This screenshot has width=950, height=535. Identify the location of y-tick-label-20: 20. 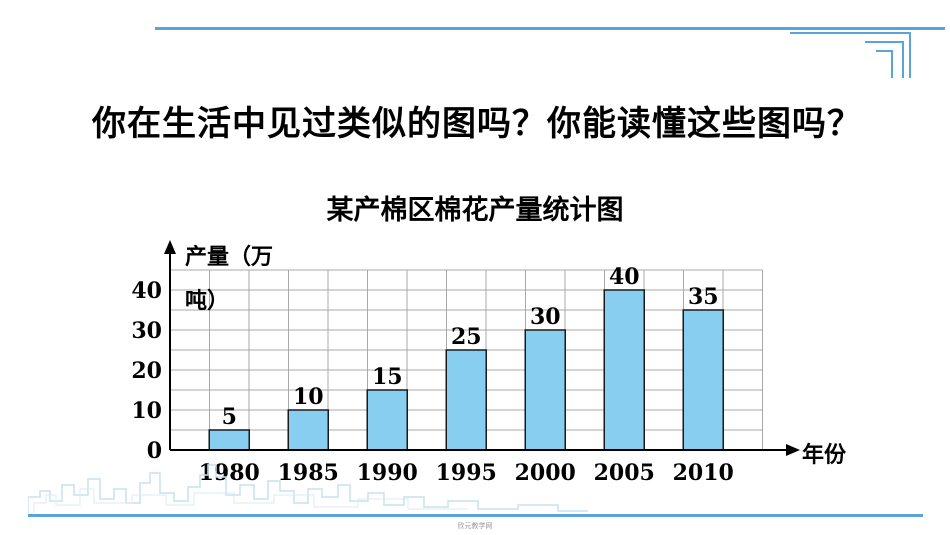
(146, 371).